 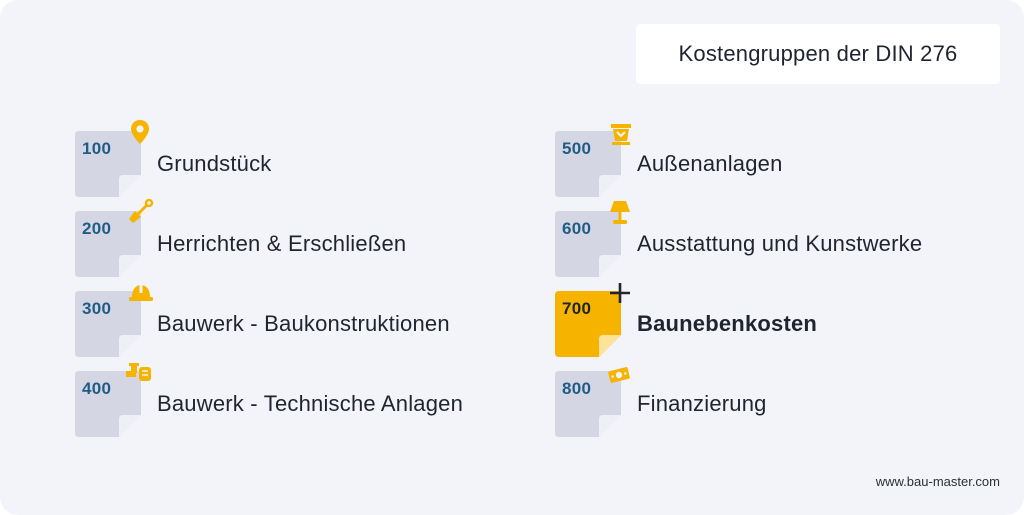 I want to click on shovel-icon, so click(x=141, y=210).